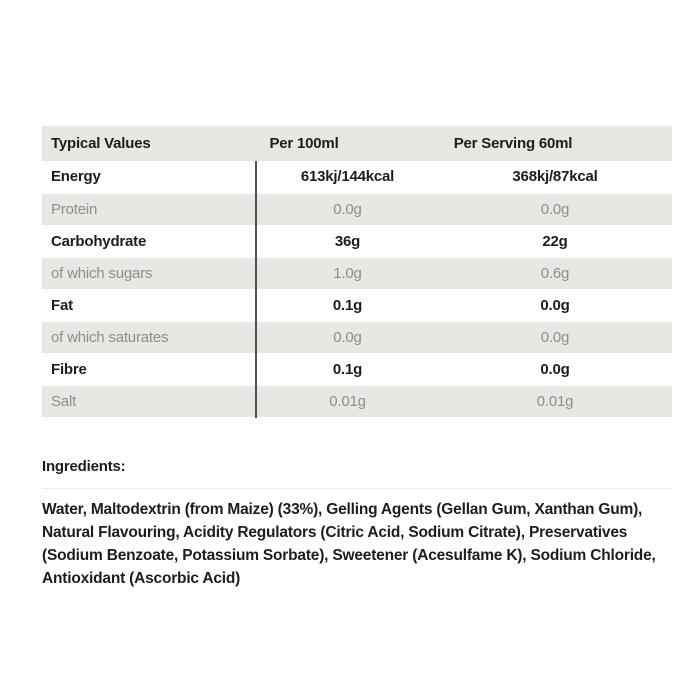 Image resolution: width=700 pixels, height=700 pixels. What do you see at coordinates (149, 241) in the screenshot?
I see `row-label: Carbohydrate` at bounding box center [149, 241].